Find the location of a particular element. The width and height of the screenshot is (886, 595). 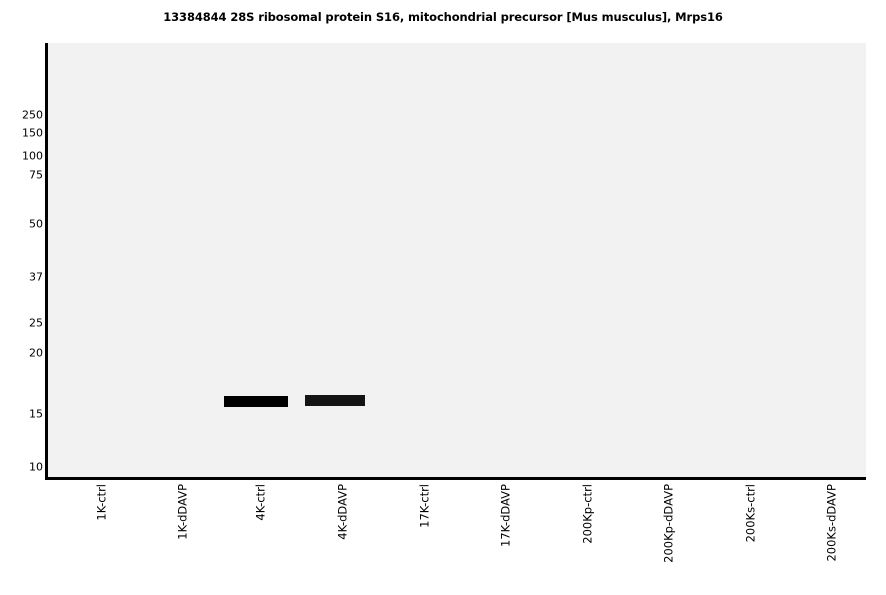

x-tick-label-1k-ddavp: 1K-dDAVP is located at coordinates (182, 512).